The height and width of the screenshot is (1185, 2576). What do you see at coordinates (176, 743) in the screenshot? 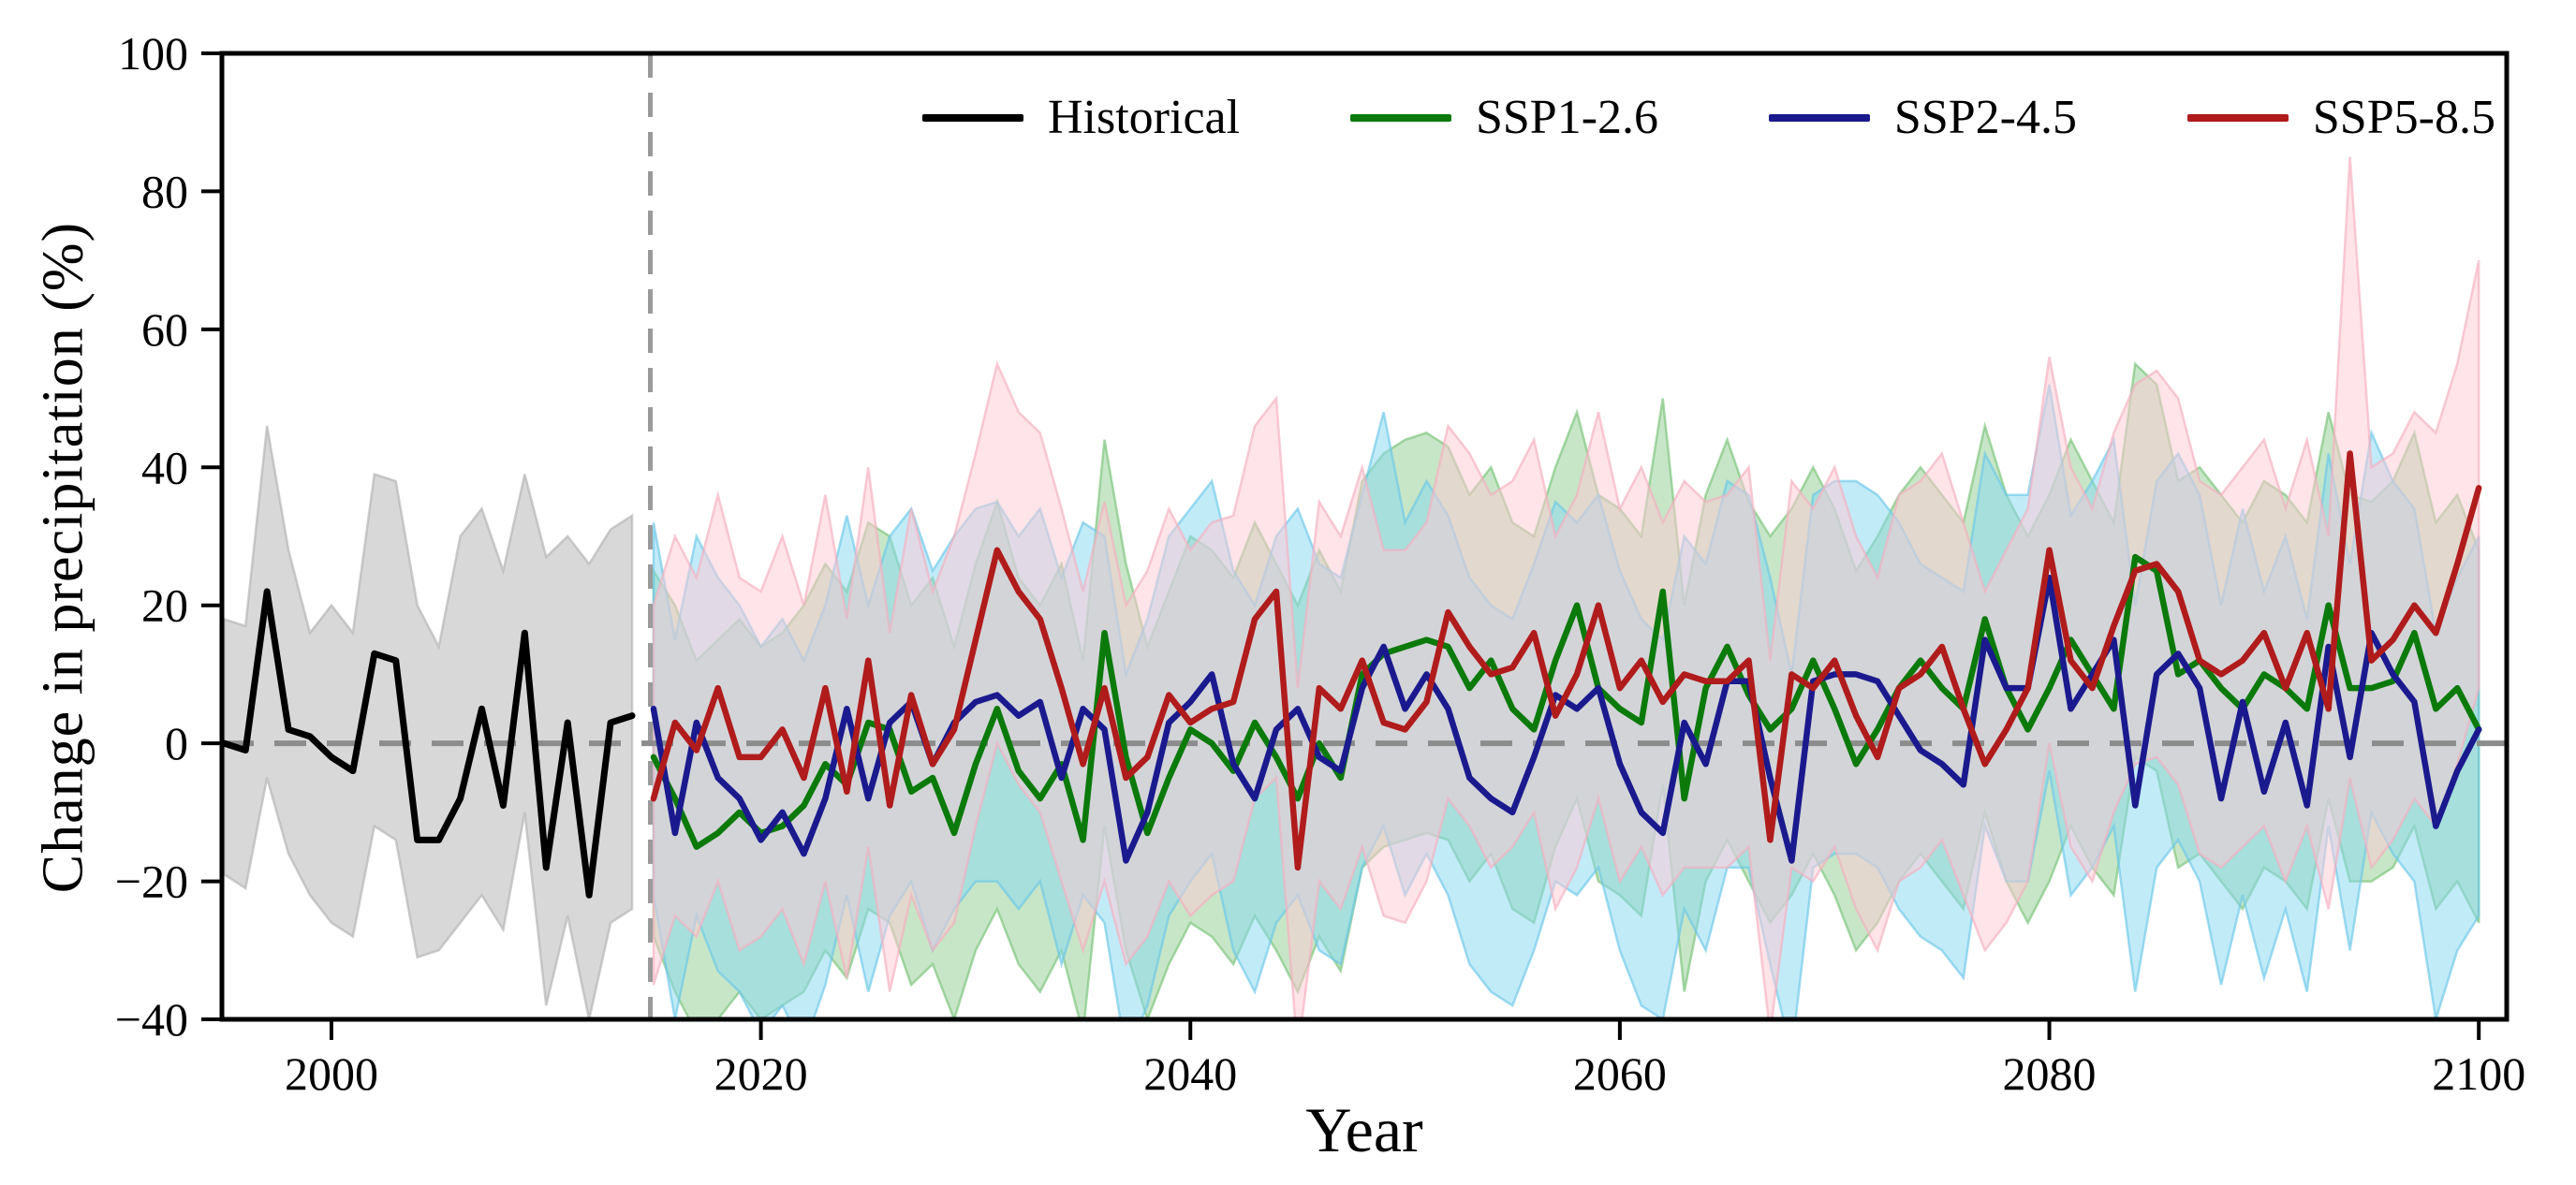
I see `y-tick-label: 0` at bounding box center [176, 743].